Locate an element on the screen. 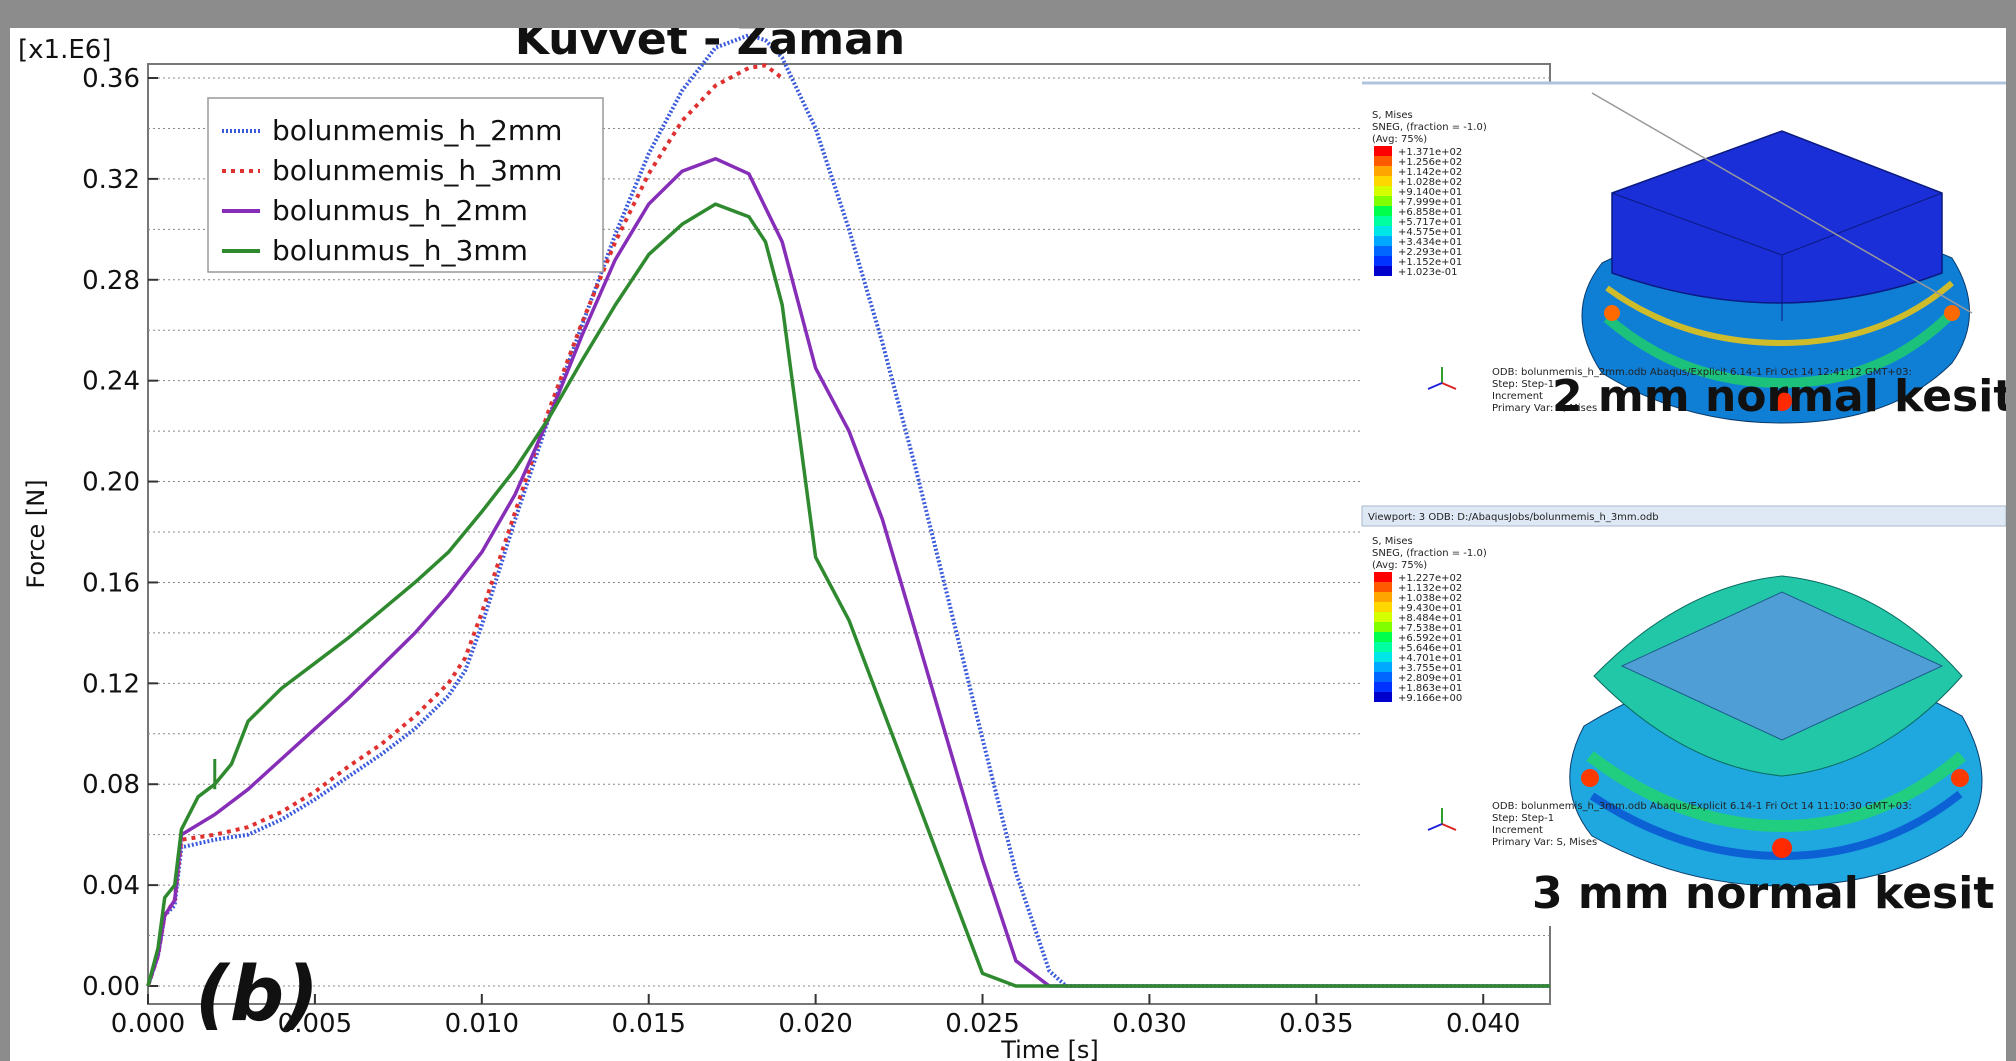 This screenshot has height=1061, width=2016. x-tick-label: 0.020 is located at coordinates (815, 1024).